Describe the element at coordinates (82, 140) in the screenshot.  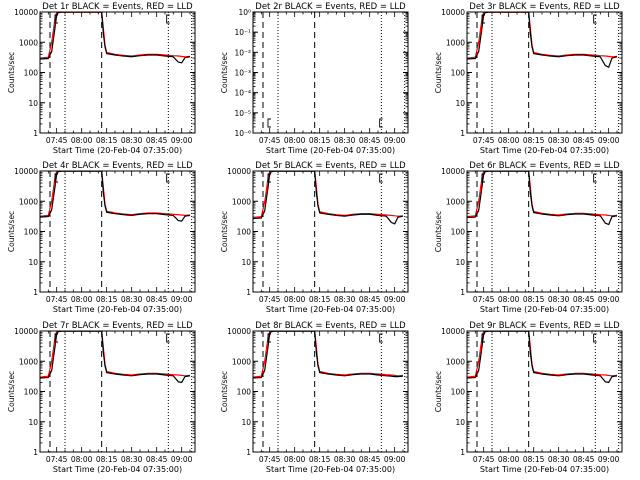
I see `x-tick-label: 08:00` at that location.